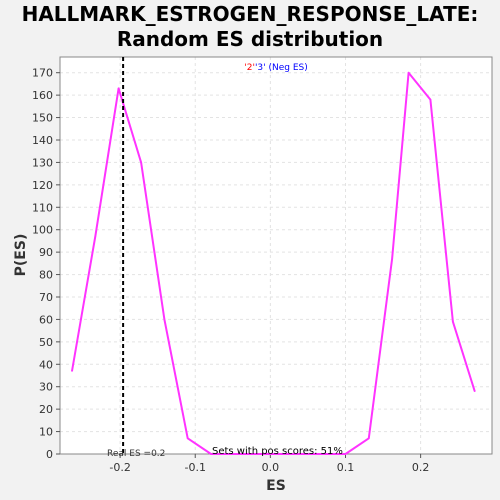  What do you see at coordinates (250, 39) in the screenshot?
I see `chart-title-line-2: Random ES distribution` at bounding box center [250, 39].